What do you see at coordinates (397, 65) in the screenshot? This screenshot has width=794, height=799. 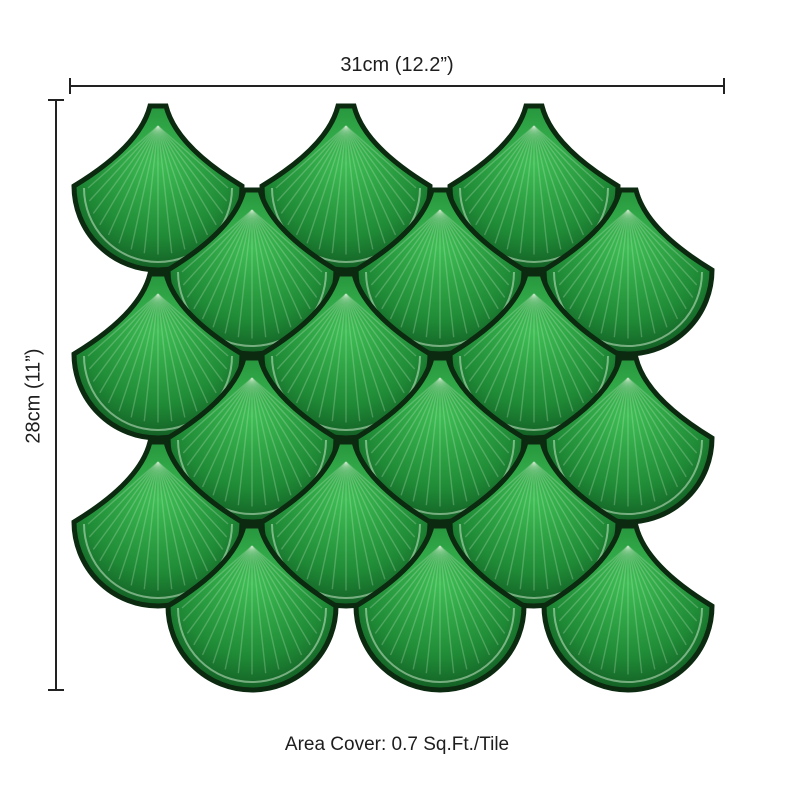 I see `width-label: 31cm (12.2”)` at bounding box center [397, 65].